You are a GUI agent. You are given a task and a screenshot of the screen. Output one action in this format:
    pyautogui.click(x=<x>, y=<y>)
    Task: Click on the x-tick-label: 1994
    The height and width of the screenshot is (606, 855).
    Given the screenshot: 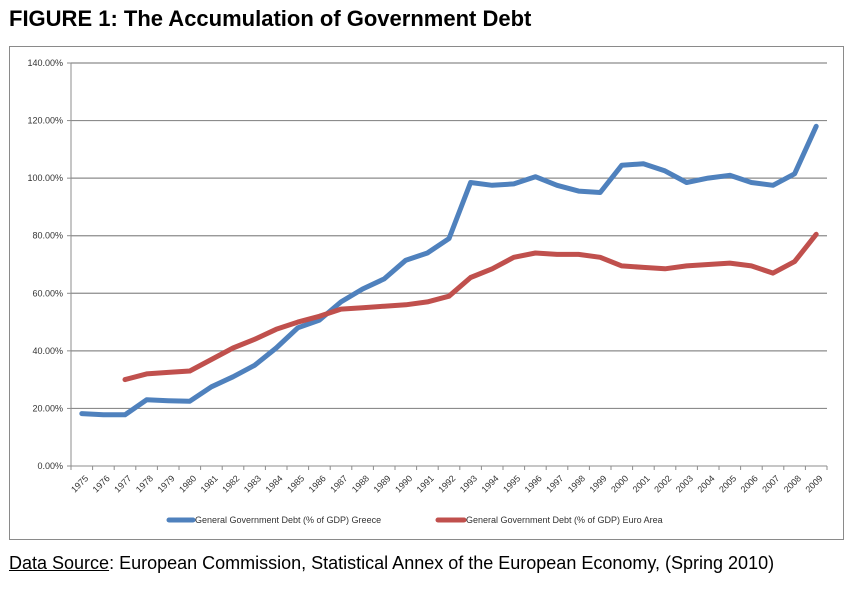 What is the action you would take?
    pyautogui.click(x=489, y=483)
    